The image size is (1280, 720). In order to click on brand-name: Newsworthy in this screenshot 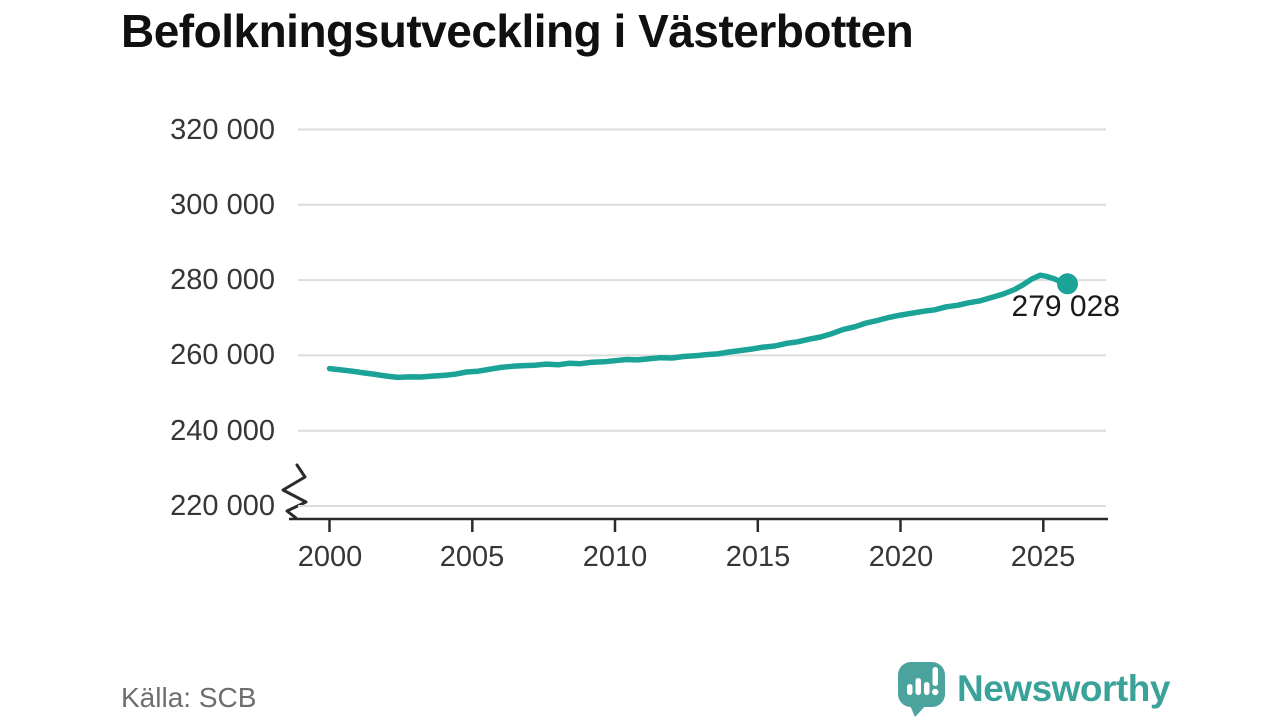, I will do `click(1063, 688)`.